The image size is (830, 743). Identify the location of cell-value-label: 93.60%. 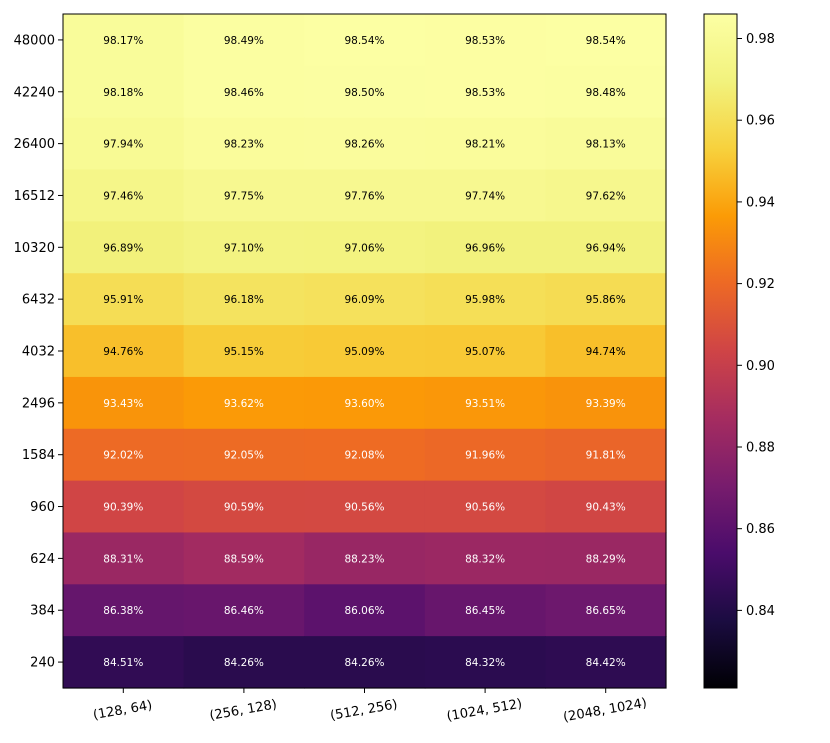
(364, 404).